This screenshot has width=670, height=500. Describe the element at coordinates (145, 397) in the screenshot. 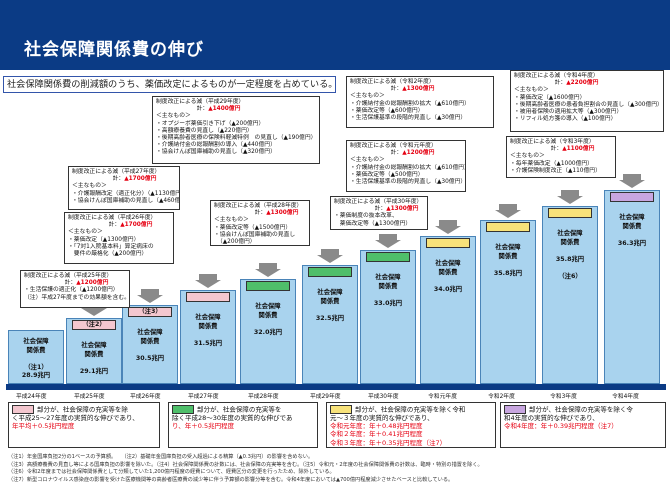

I see `year-label: 平成26年度` at that location.